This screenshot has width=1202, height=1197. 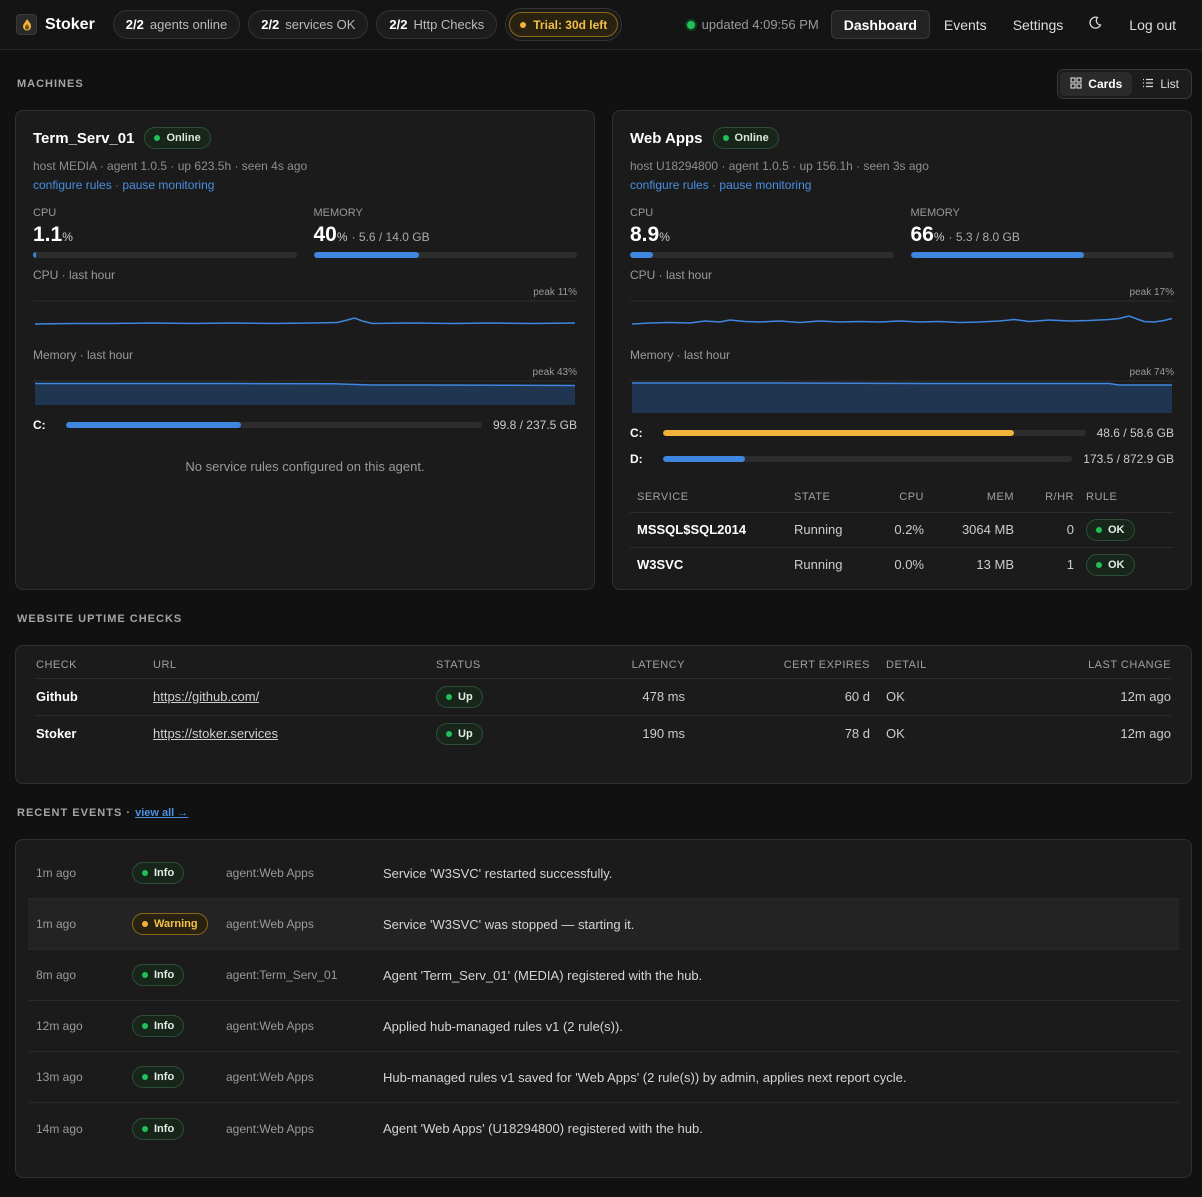 I want to click on col-url: URL, so click(x=294, y=665).